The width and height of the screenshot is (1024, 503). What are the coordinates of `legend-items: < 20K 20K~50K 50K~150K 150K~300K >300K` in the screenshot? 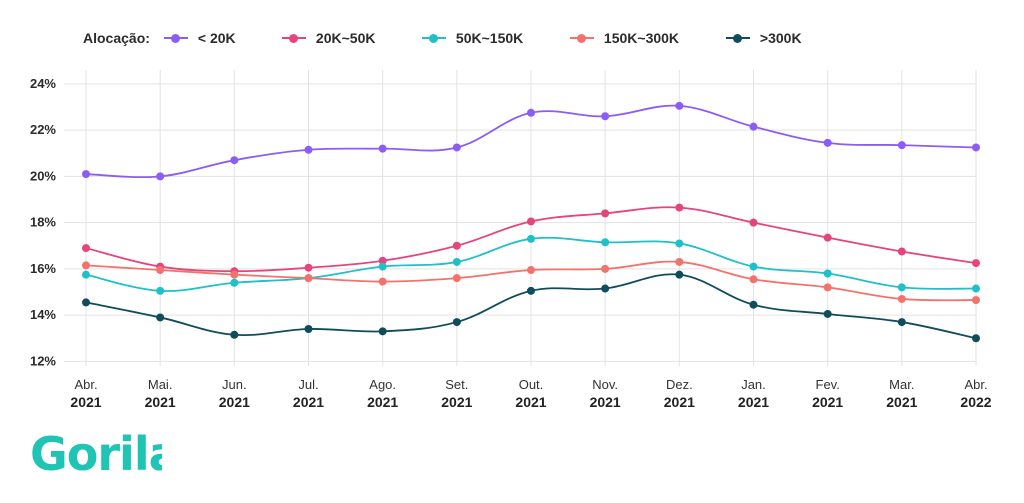 It's located at (489, 38).